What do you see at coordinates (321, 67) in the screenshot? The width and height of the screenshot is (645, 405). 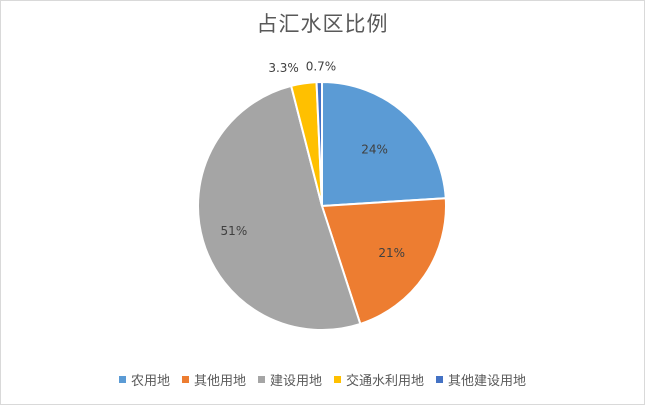 I see `data-label-5: 0.7%` at bounding box center [321, 67].